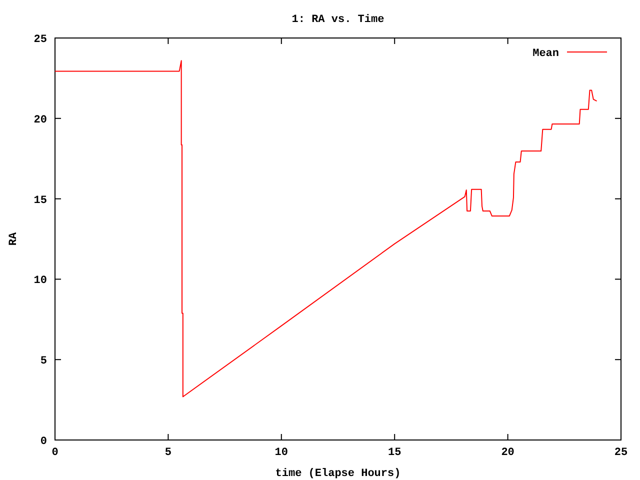  What do you see at coordinates (40, 281) in the screenshot?
I see `y-tick-label: 10` at bounding box center [40, 281].